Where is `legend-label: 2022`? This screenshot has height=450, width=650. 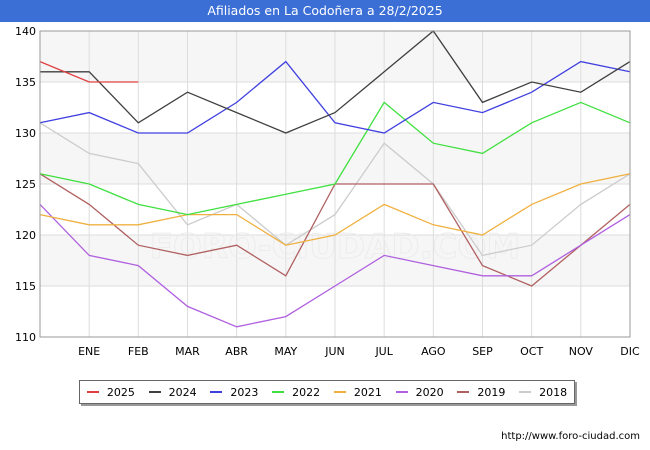 legend-label: 2022 is located at coordinates (306, 392).